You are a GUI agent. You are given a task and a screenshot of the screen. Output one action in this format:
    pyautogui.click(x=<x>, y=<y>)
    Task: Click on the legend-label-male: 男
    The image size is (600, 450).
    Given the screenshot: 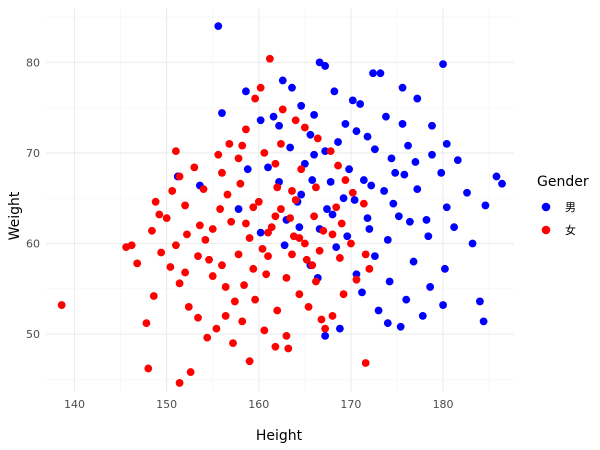 What is the action you would take?
    pyautogui.click(x=570, y=207)
    